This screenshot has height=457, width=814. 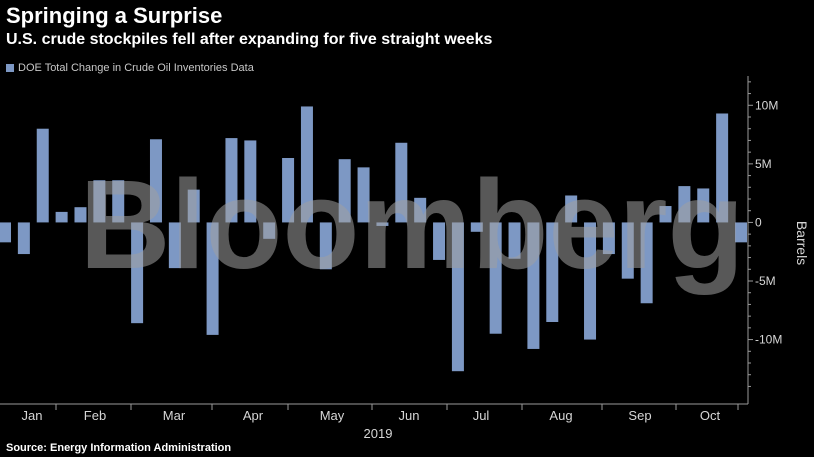 What do you see at coordinates (332, 415) in the screenshot?
I see `x-tick-label: May` at bounding box center [332, 415].